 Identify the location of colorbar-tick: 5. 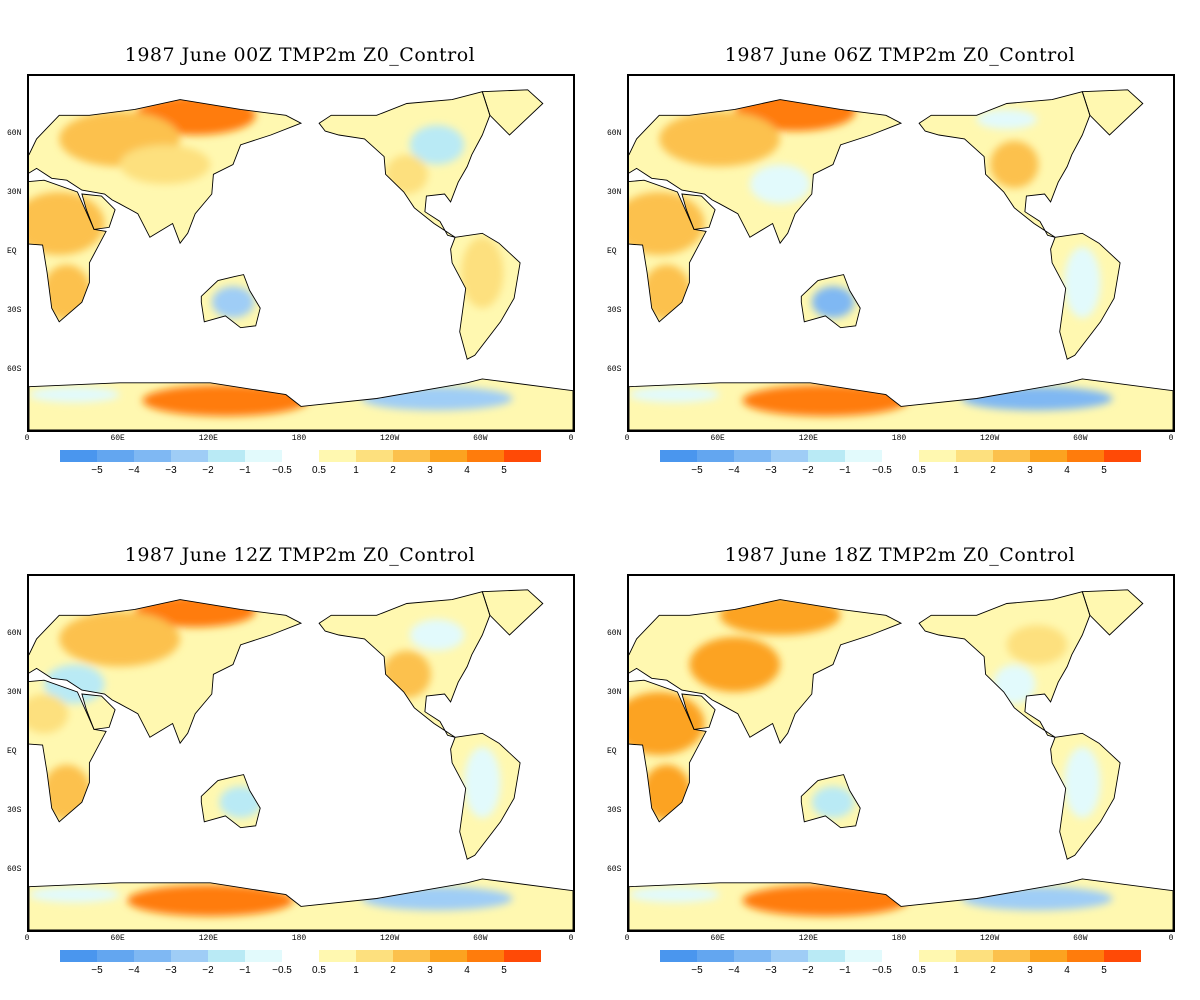
(1104, 970).